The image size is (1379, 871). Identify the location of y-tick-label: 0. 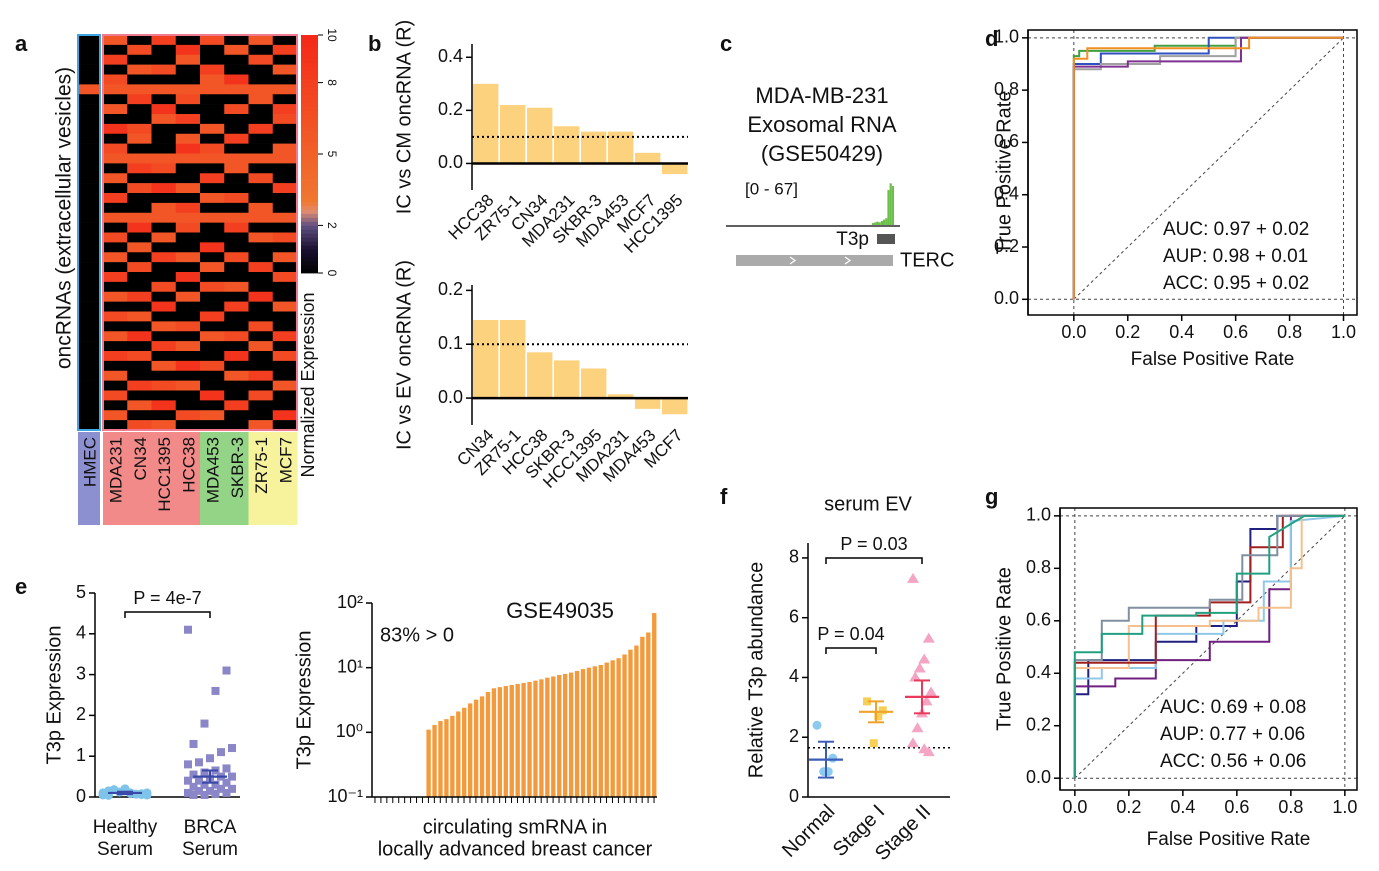
(81, 796).